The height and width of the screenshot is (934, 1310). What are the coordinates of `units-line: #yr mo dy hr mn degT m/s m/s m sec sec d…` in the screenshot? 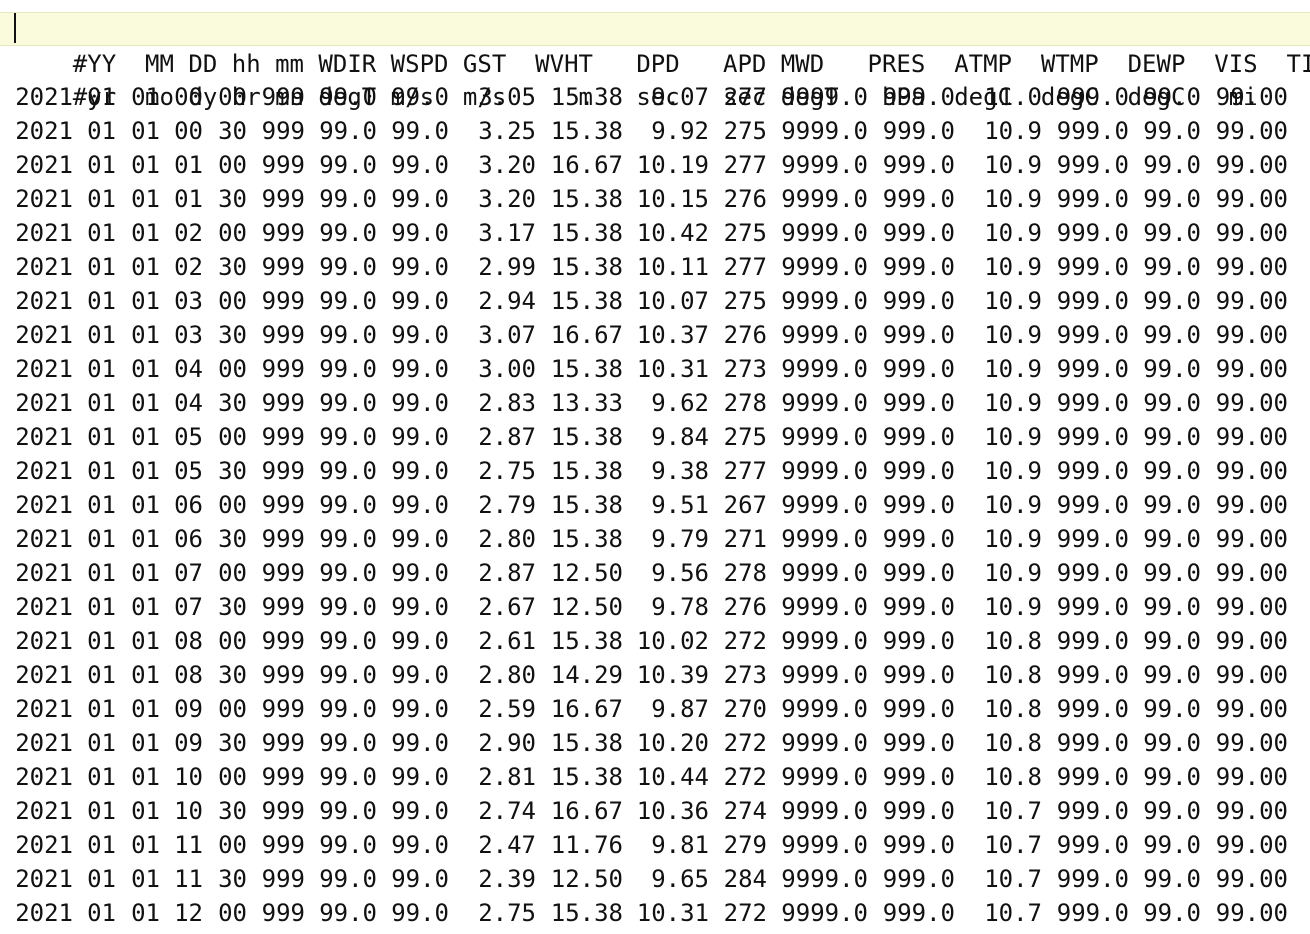 It's located at (655, 78).